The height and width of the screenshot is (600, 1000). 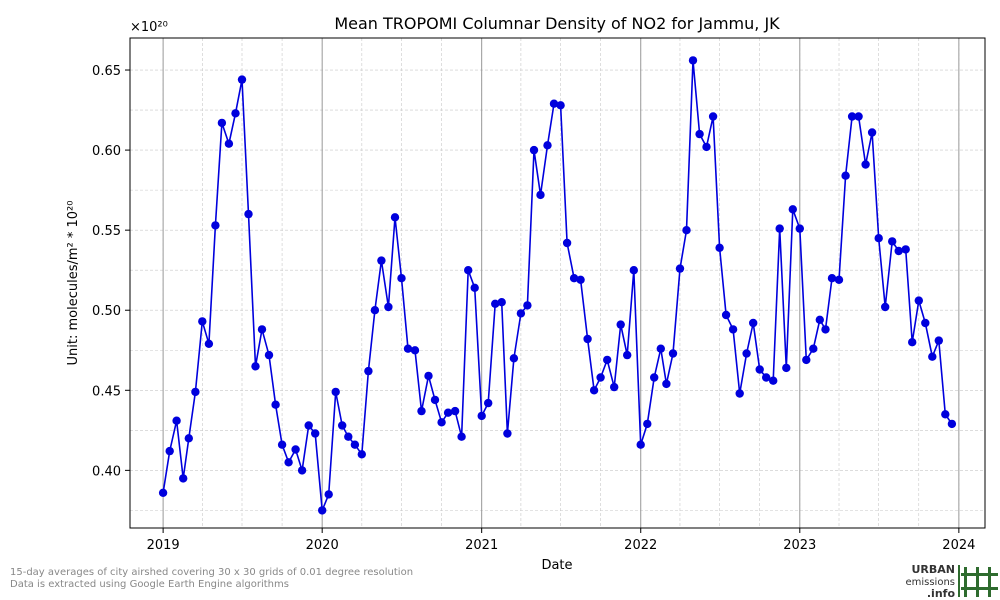 I want to click on y-ticks: 0.40 0.45 0.50 0.55 0.60 0.65, so click(x=111, y=271).